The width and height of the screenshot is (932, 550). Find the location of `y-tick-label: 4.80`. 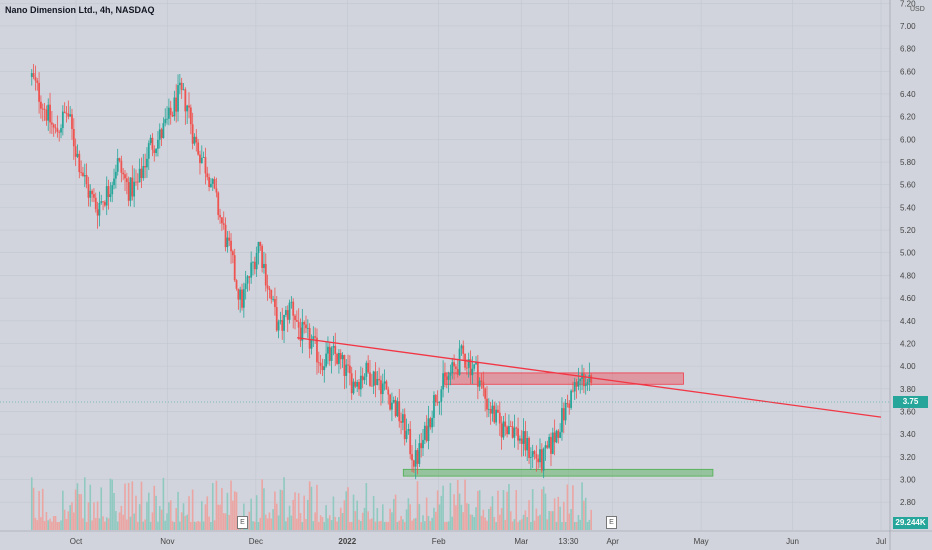

y-tick-label: 4.80 is located at coordinates (908, 275).